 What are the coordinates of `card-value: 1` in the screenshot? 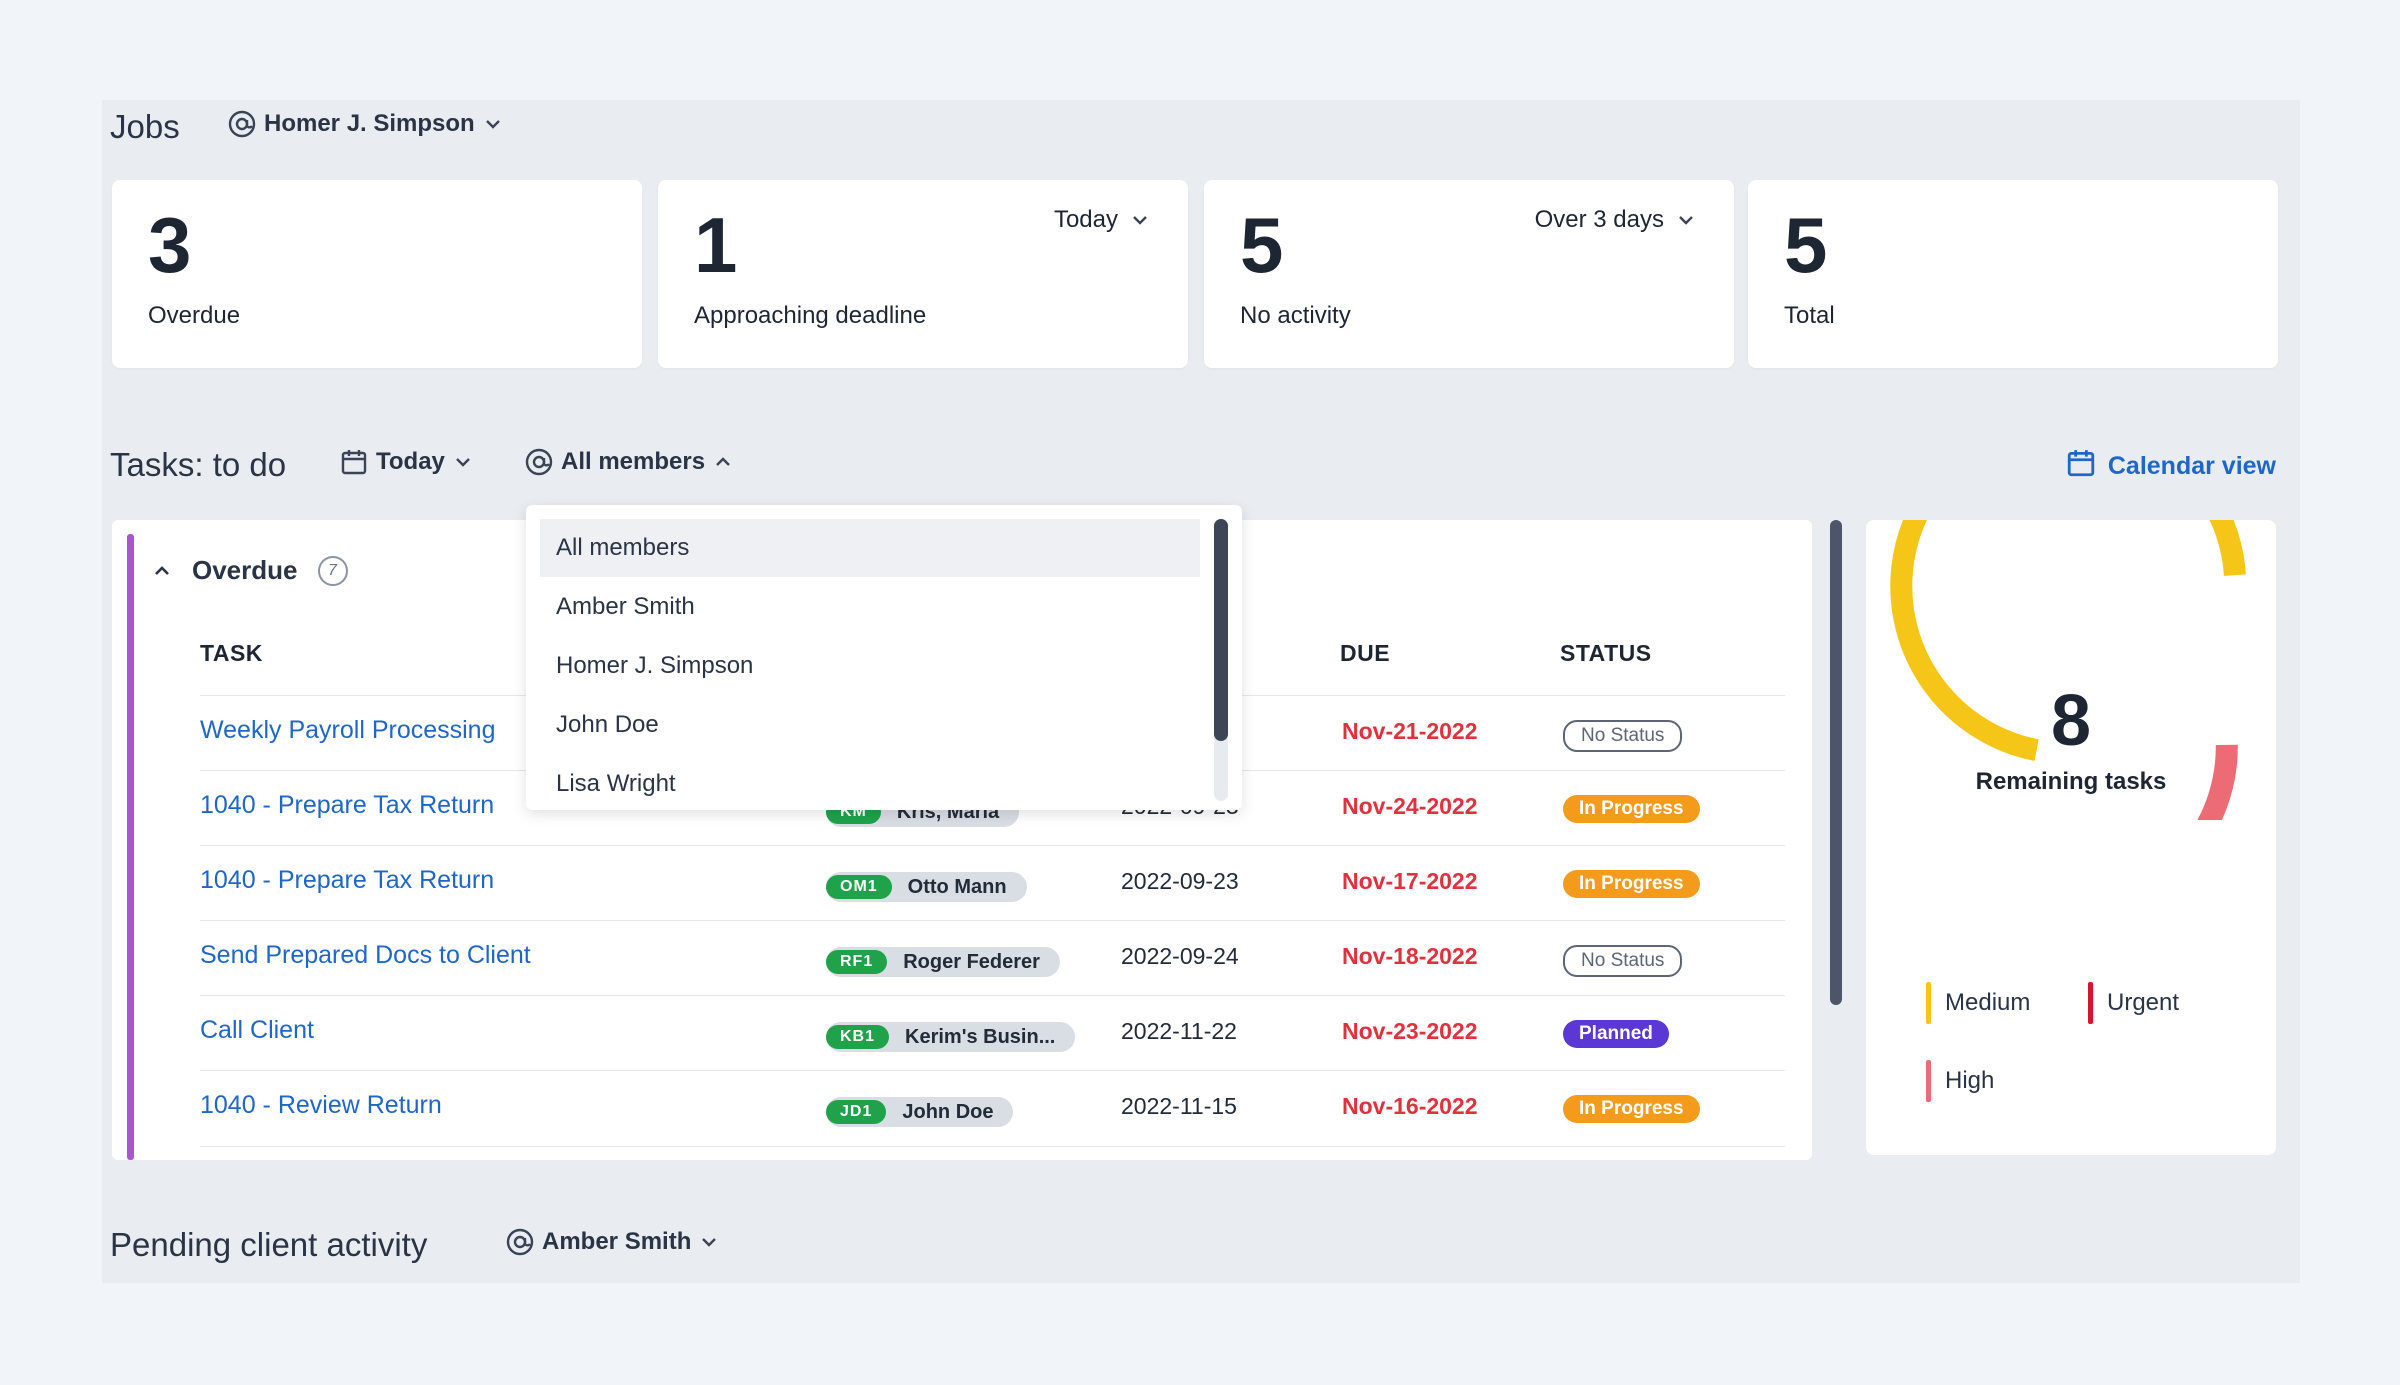 It's located at (716, 245).